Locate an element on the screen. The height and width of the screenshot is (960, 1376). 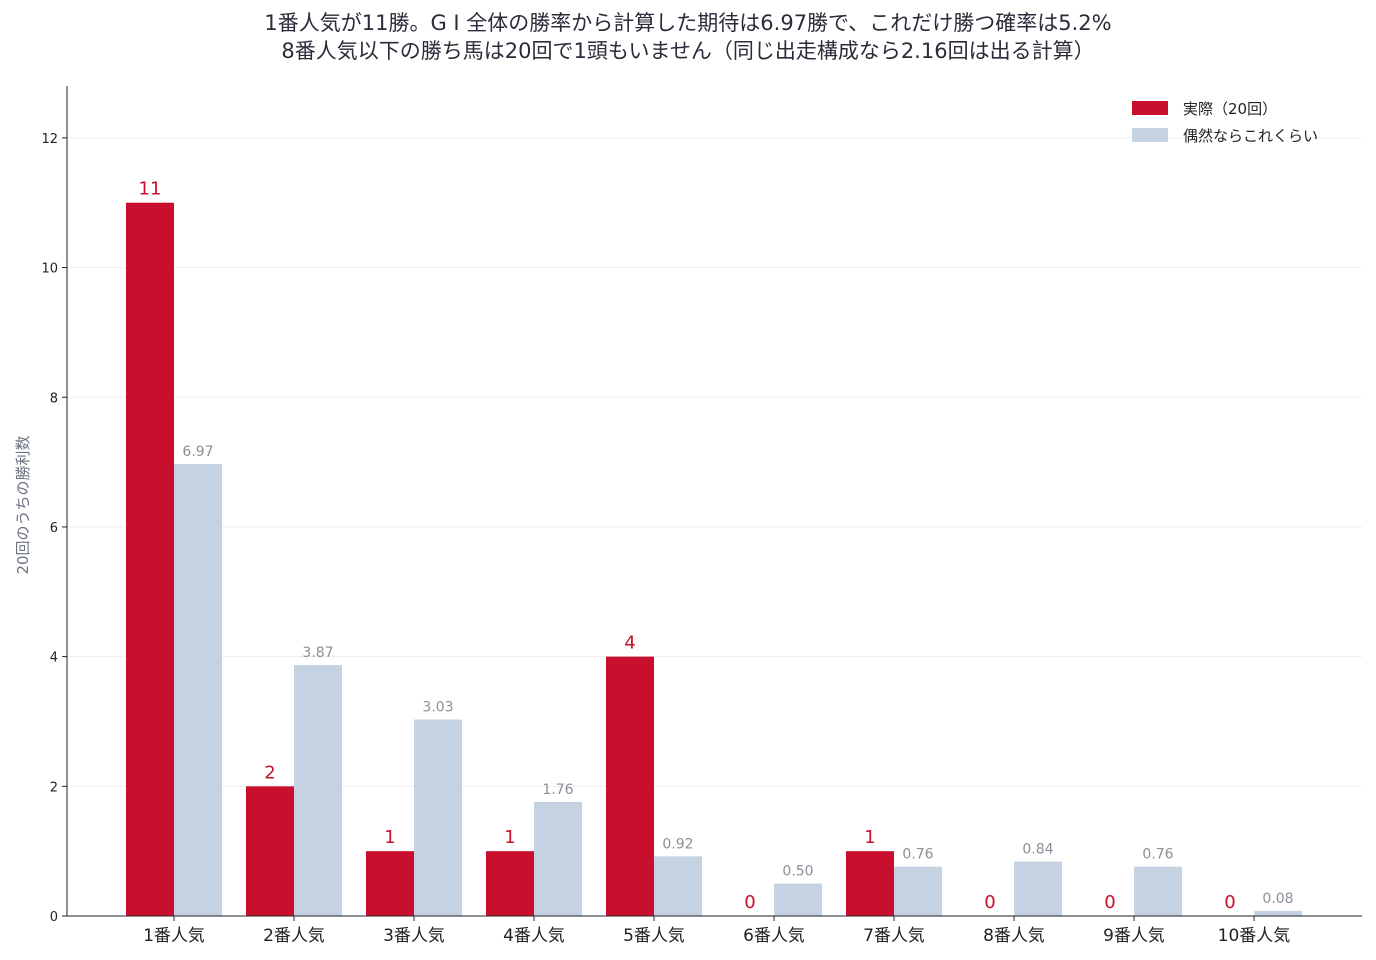
data-label-expected: 0.84 is located at coordinates (1037, 850).